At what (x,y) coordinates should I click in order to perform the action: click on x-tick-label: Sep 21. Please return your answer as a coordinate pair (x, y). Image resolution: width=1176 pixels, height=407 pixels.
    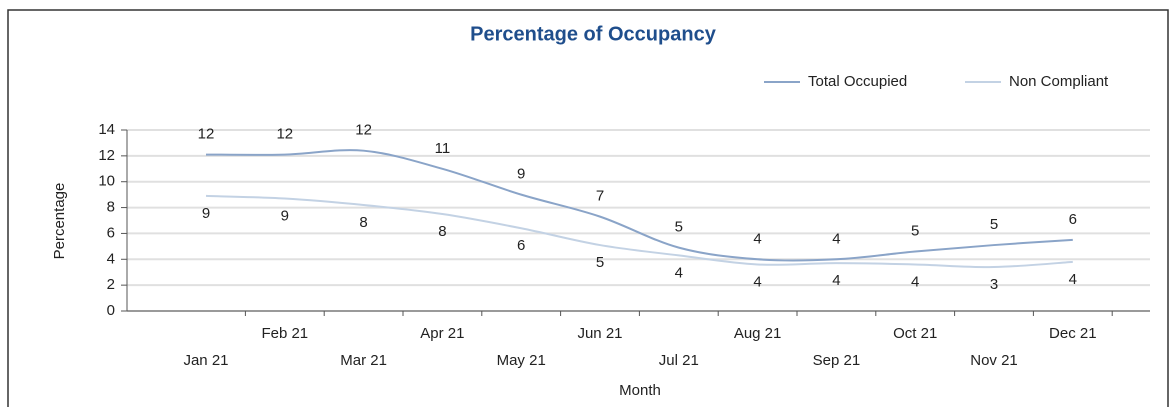
    Looking at the image, I should click on (837, 360).